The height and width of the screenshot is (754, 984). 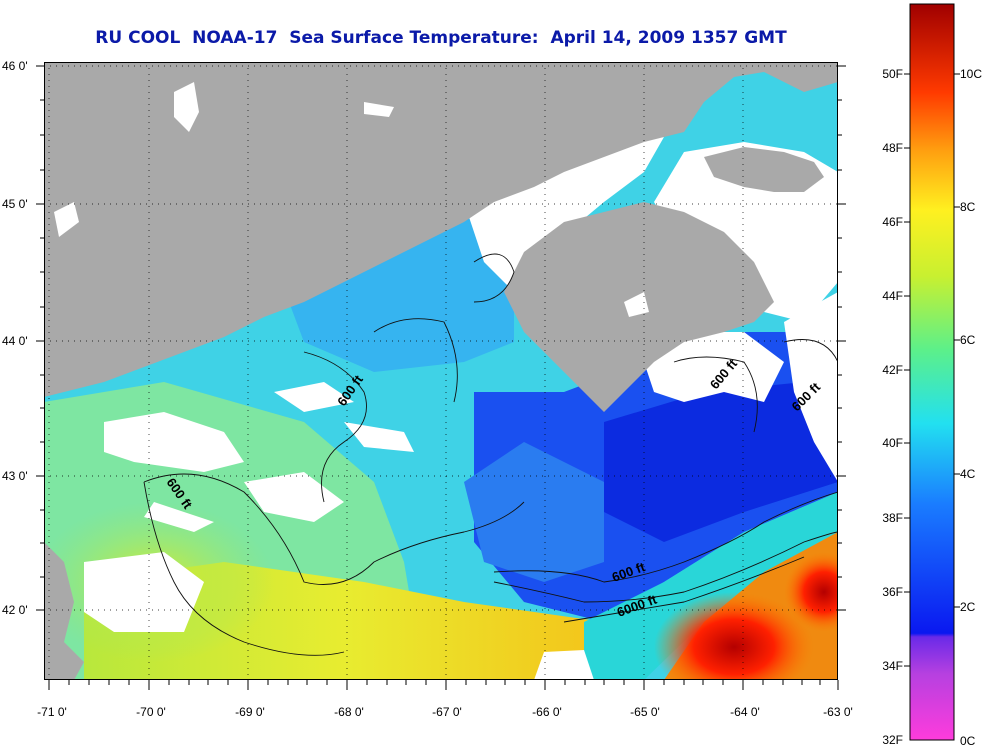 I want to click on lon-label-66: -66 0', so click(x=547, y=712).